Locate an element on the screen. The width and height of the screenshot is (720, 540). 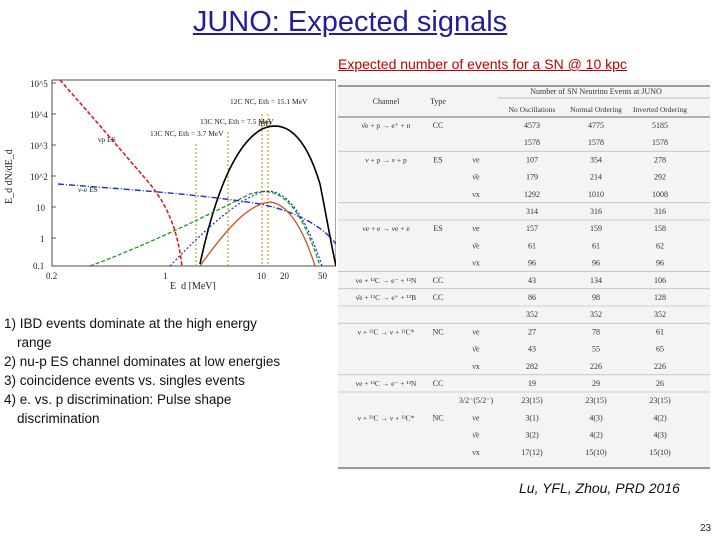
table-cell: 3(2) is located at coordinates (532, 435).